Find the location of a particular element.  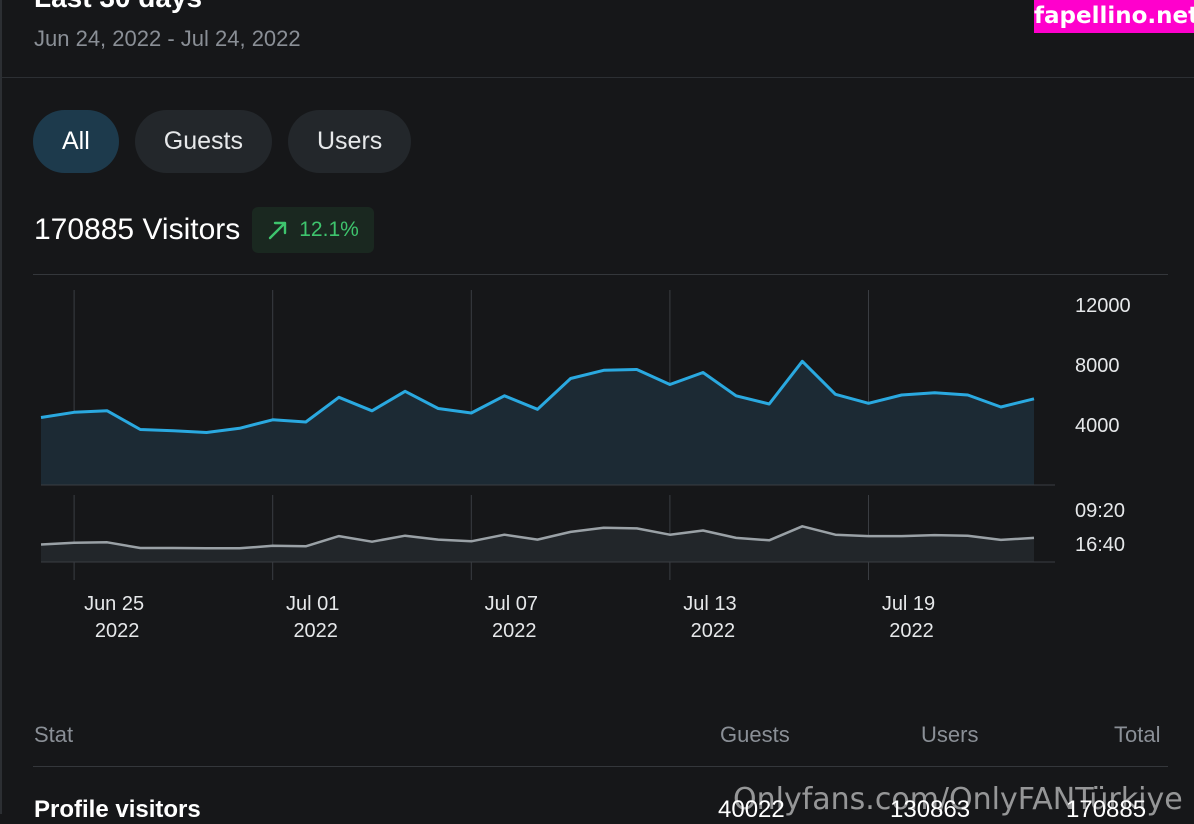

filter-guests-button: Guests is located at coordinates (203, 141).